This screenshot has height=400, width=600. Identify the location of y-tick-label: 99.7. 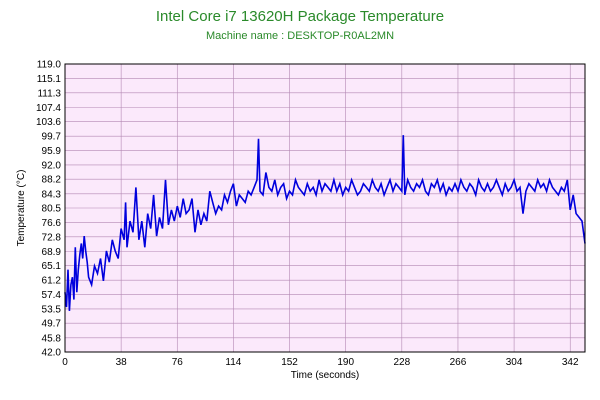
(52, 137).